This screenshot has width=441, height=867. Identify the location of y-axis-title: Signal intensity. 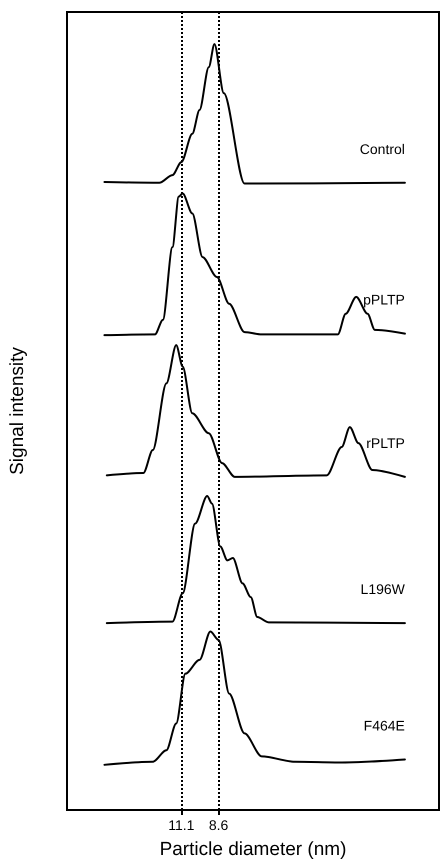
(17, 410).